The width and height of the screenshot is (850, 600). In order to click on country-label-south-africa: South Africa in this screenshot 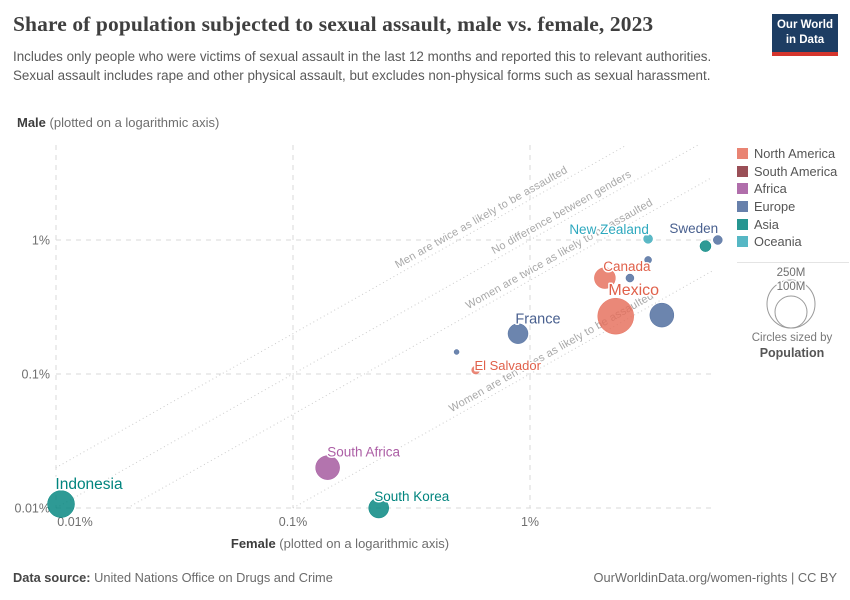, I will do `click(363, 452)`.